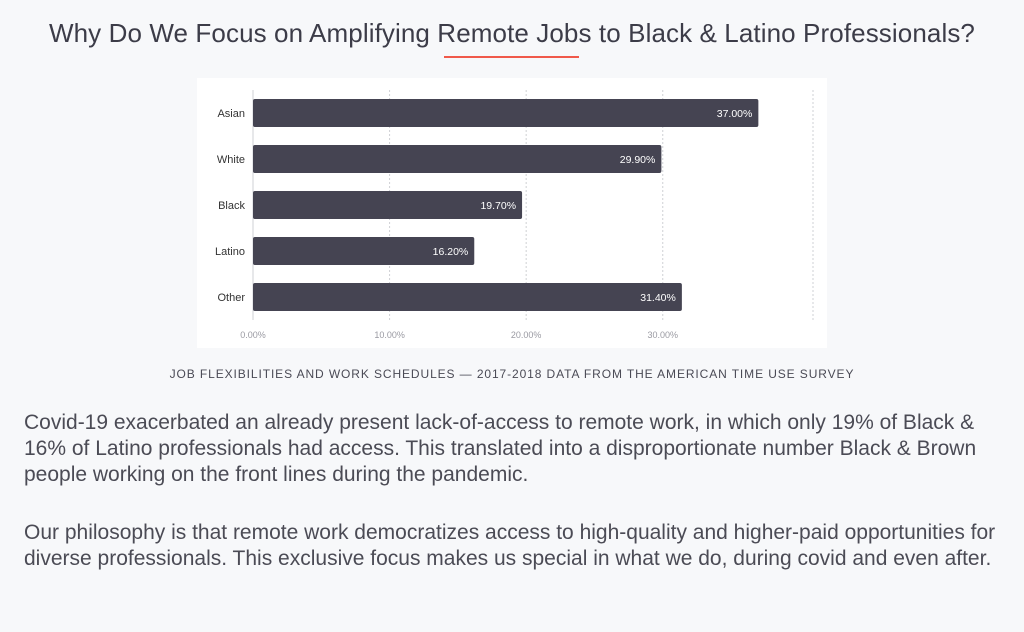 This screenshot has width=1024, height=632. I want to click on bar-black, so click(388, 205).